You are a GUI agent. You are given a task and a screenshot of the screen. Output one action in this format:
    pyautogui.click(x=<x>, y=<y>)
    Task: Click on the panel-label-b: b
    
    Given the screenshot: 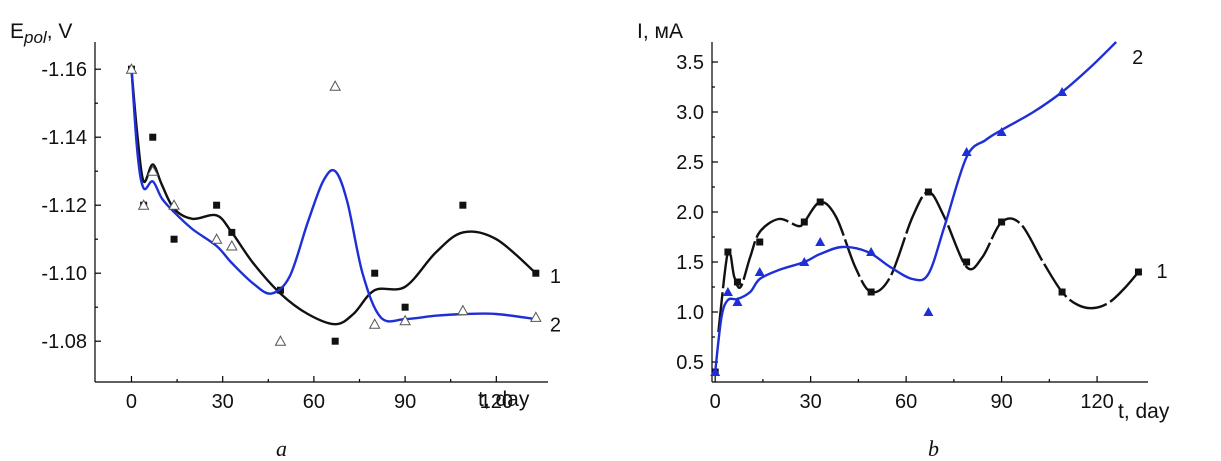 What is the action you would take?
    pyautogui.click(x=933, y=448)
    